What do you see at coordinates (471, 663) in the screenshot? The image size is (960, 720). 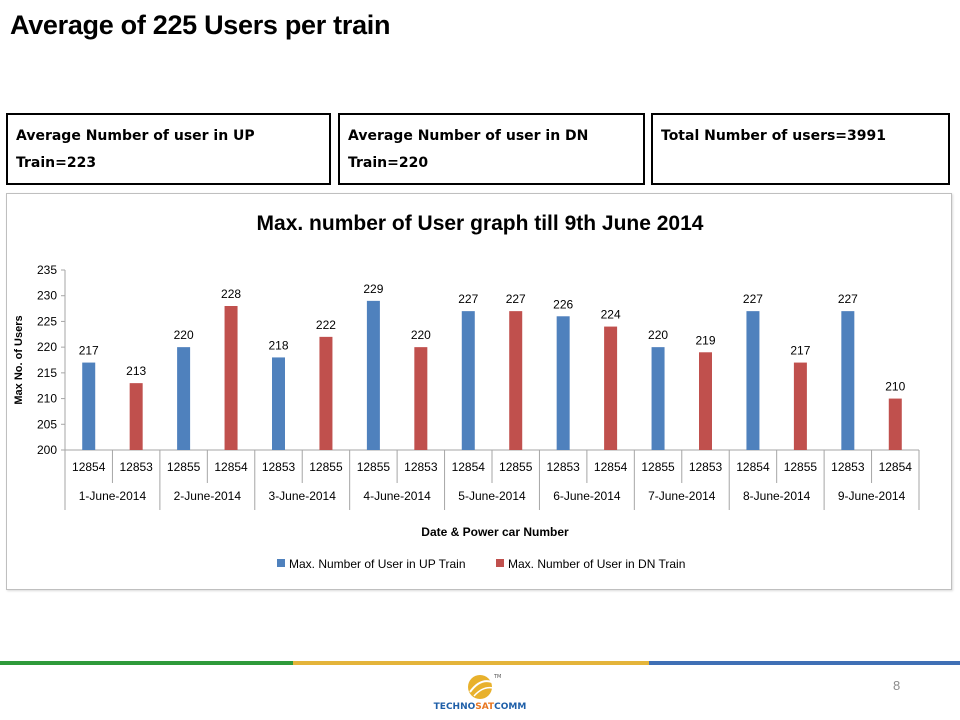 I see `footer-line-yellow` at bounding box center [471, 663].